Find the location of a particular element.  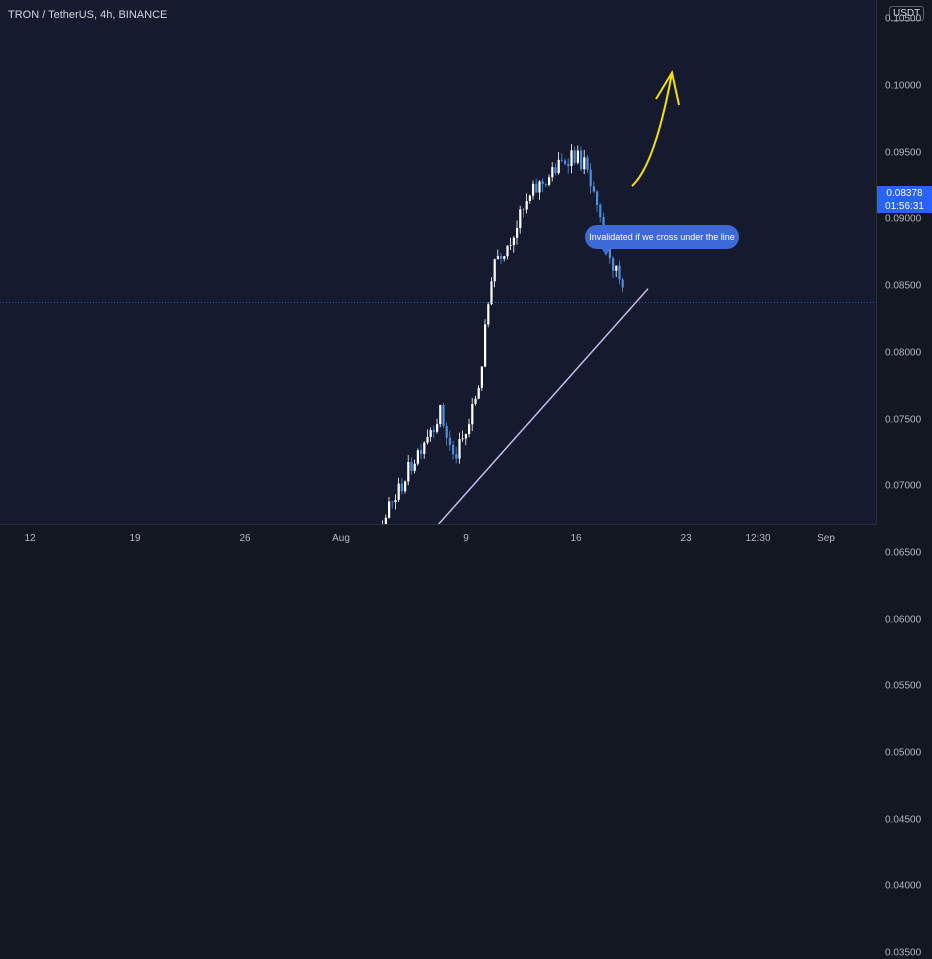

currency-label: USDT is located at coordinates (907, 13).